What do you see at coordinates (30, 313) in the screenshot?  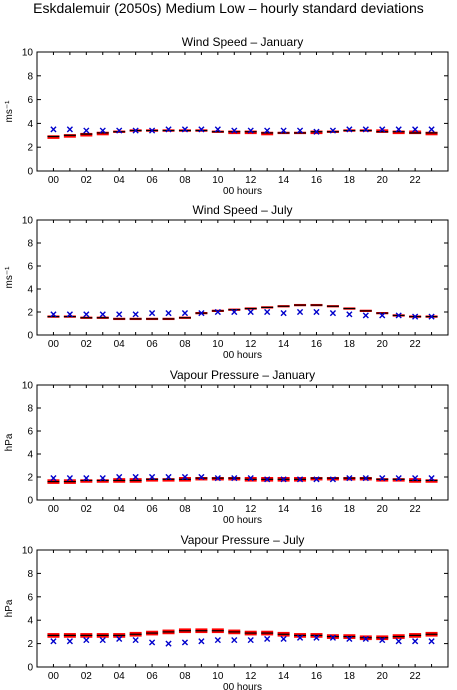 I see `y-tick-label: 2` at bounding box center [30, 313].